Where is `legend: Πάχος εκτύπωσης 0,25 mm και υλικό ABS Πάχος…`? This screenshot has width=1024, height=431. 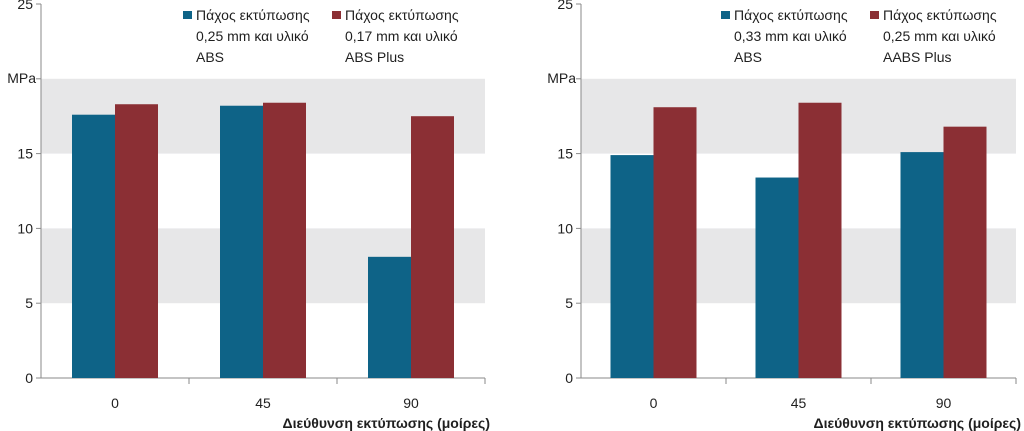
legend: Πάχος εκτύπωσης 0,25 mm και υλικό ABS Πάχος… is located at coordinates (321, 36).